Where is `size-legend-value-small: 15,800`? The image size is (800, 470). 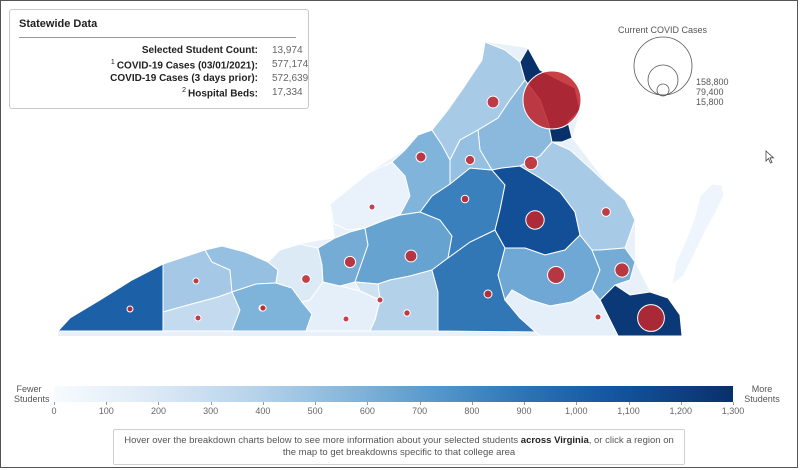 size-legend-value-small: 15,800 is located at coordinates (710, 102).